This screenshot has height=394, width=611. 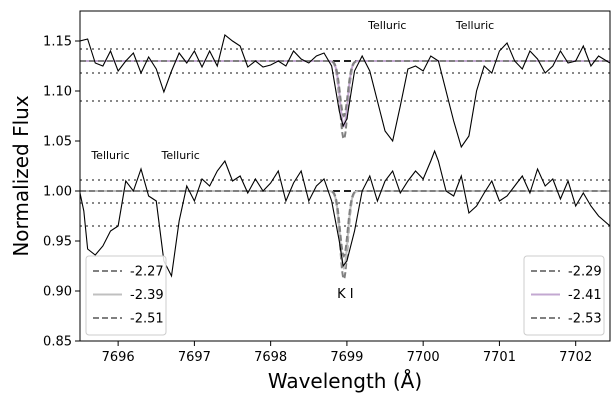 I want to click on legend-label: -2.39, so click(x=147, y=295).